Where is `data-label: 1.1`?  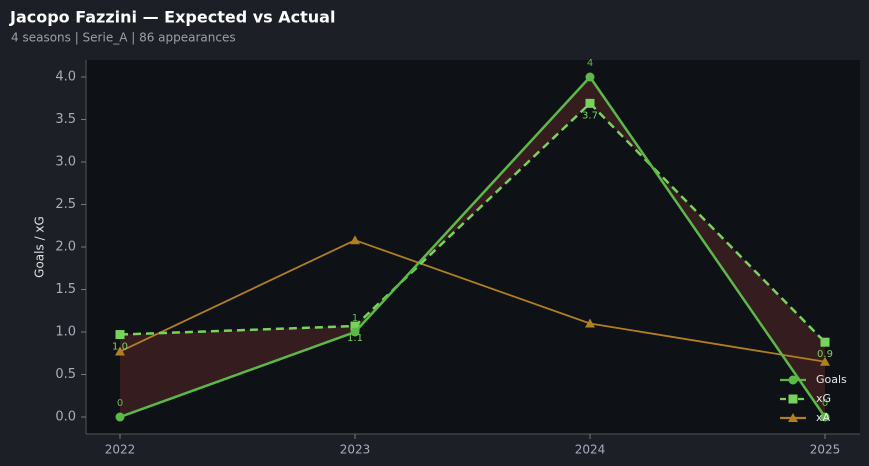
data-label: 1.1 is located at coordinates (355, 338).